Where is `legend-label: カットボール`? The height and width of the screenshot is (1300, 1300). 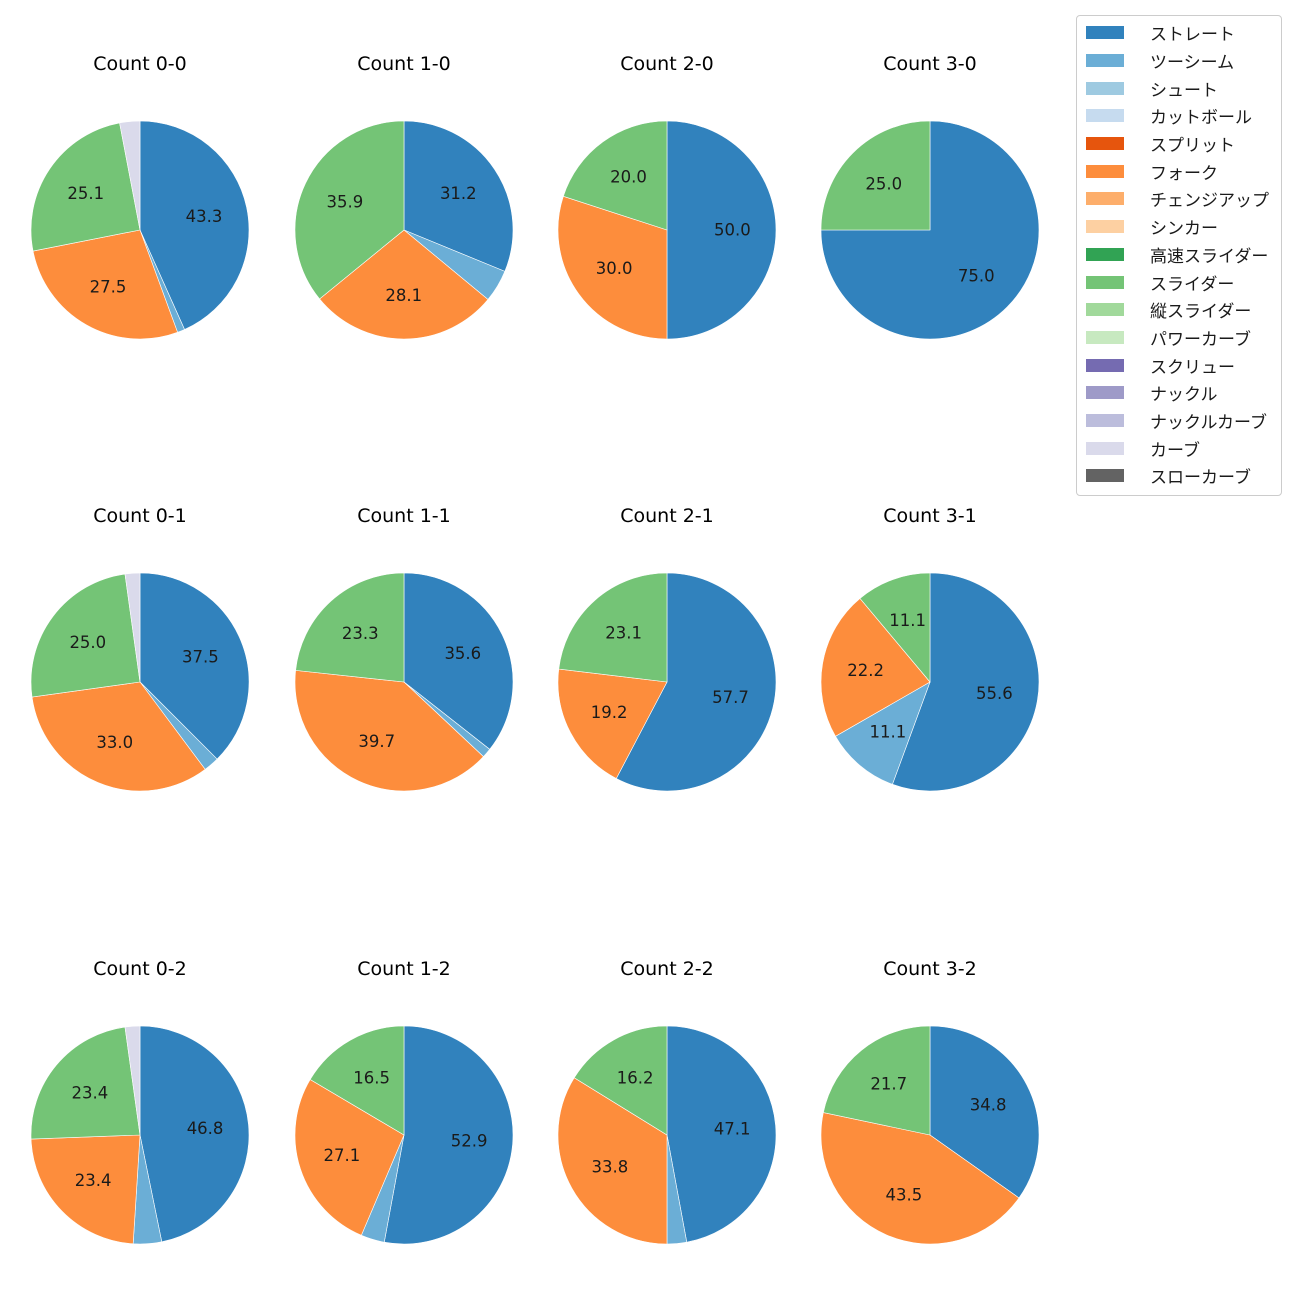
legend-label: カットボール is located at coordinates (1201, 118).